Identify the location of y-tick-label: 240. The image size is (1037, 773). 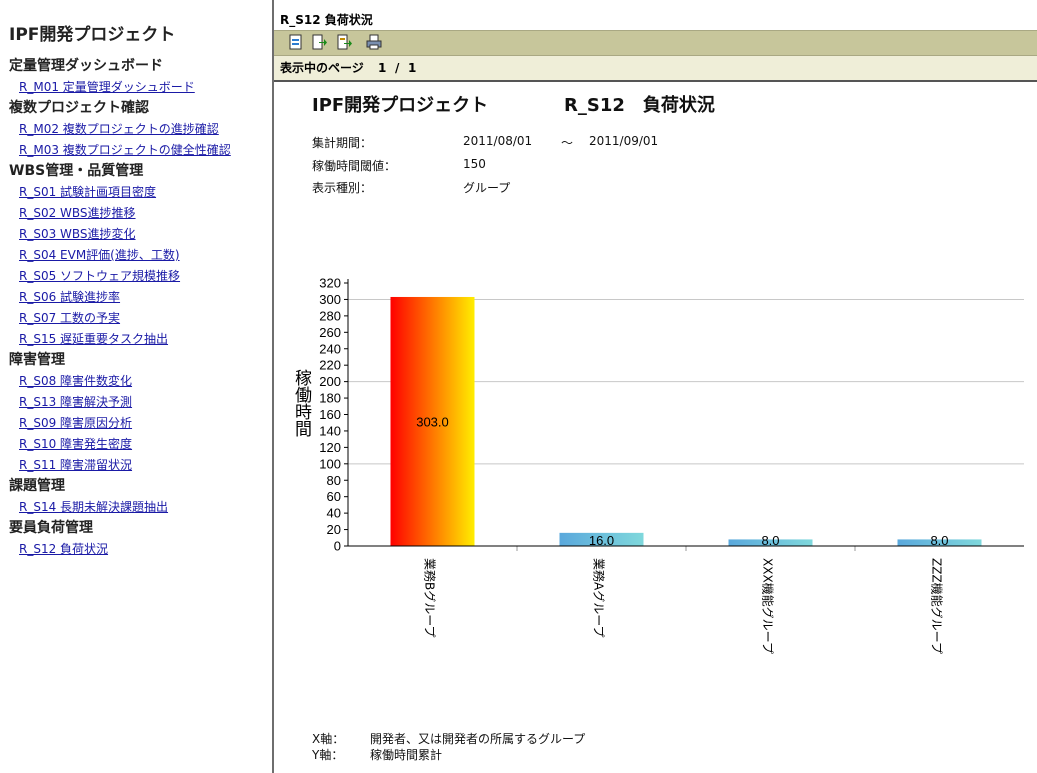
(330, 348).